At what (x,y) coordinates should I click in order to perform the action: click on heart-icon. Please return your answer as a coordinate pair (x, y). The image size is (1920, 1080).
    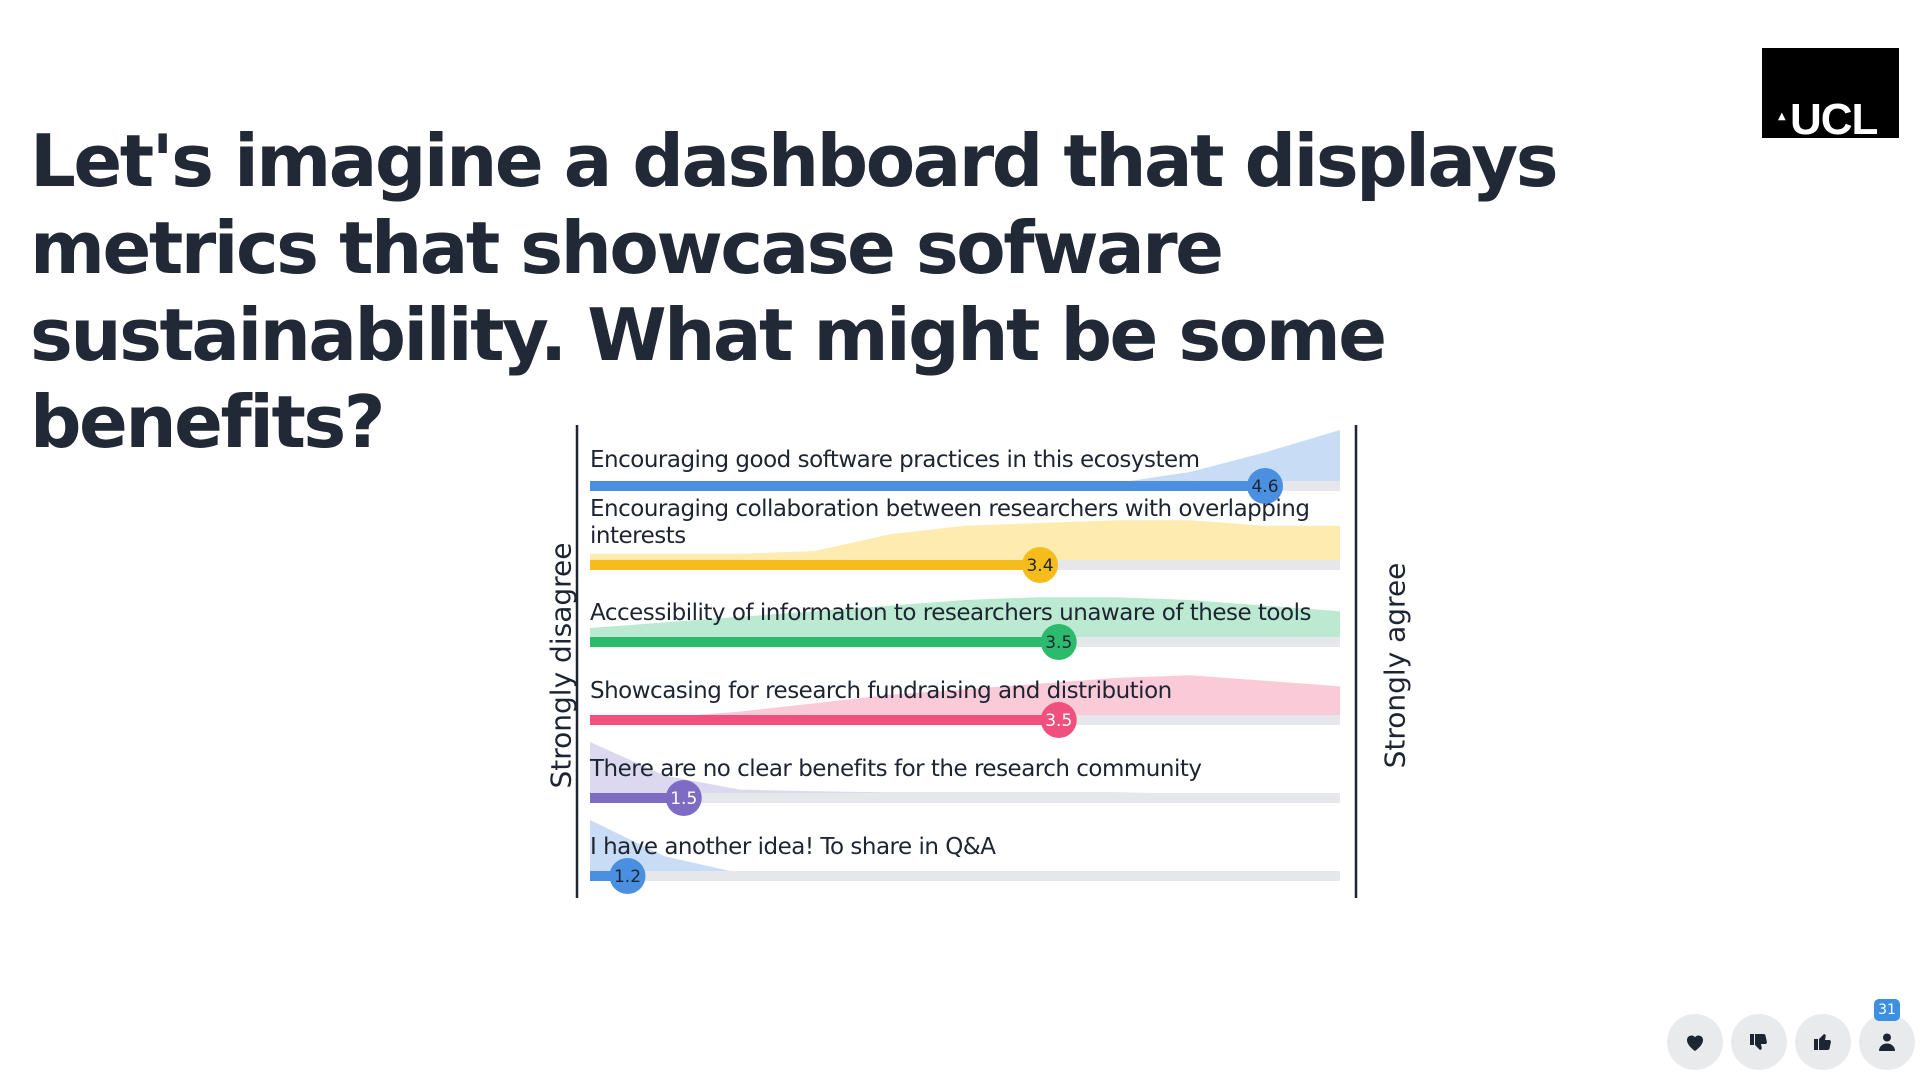
    Looking at the image, I should click on (1695, 1043).